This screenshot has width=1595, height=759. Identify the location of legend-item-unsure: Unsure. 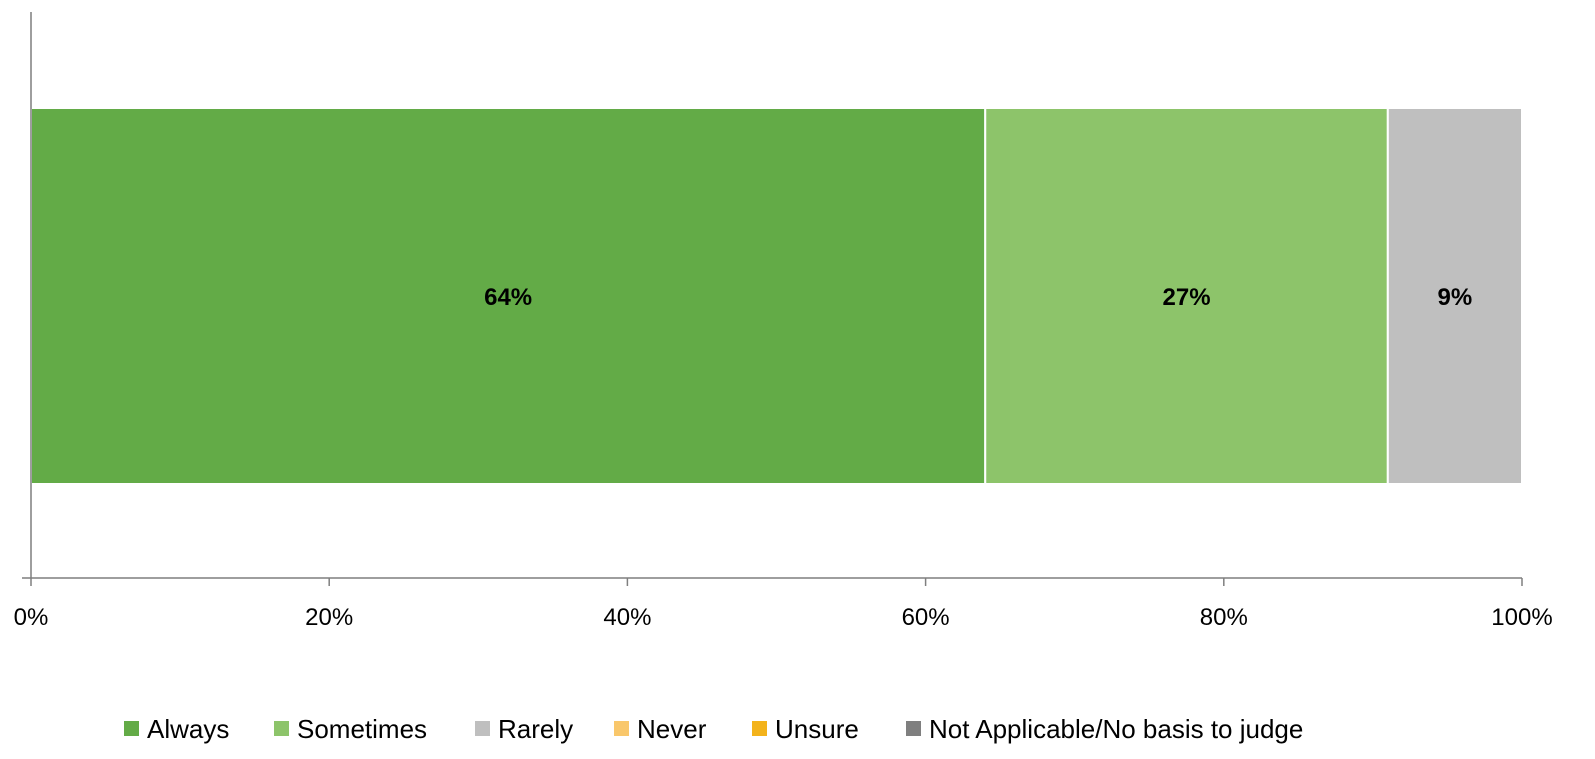
(805, 729).